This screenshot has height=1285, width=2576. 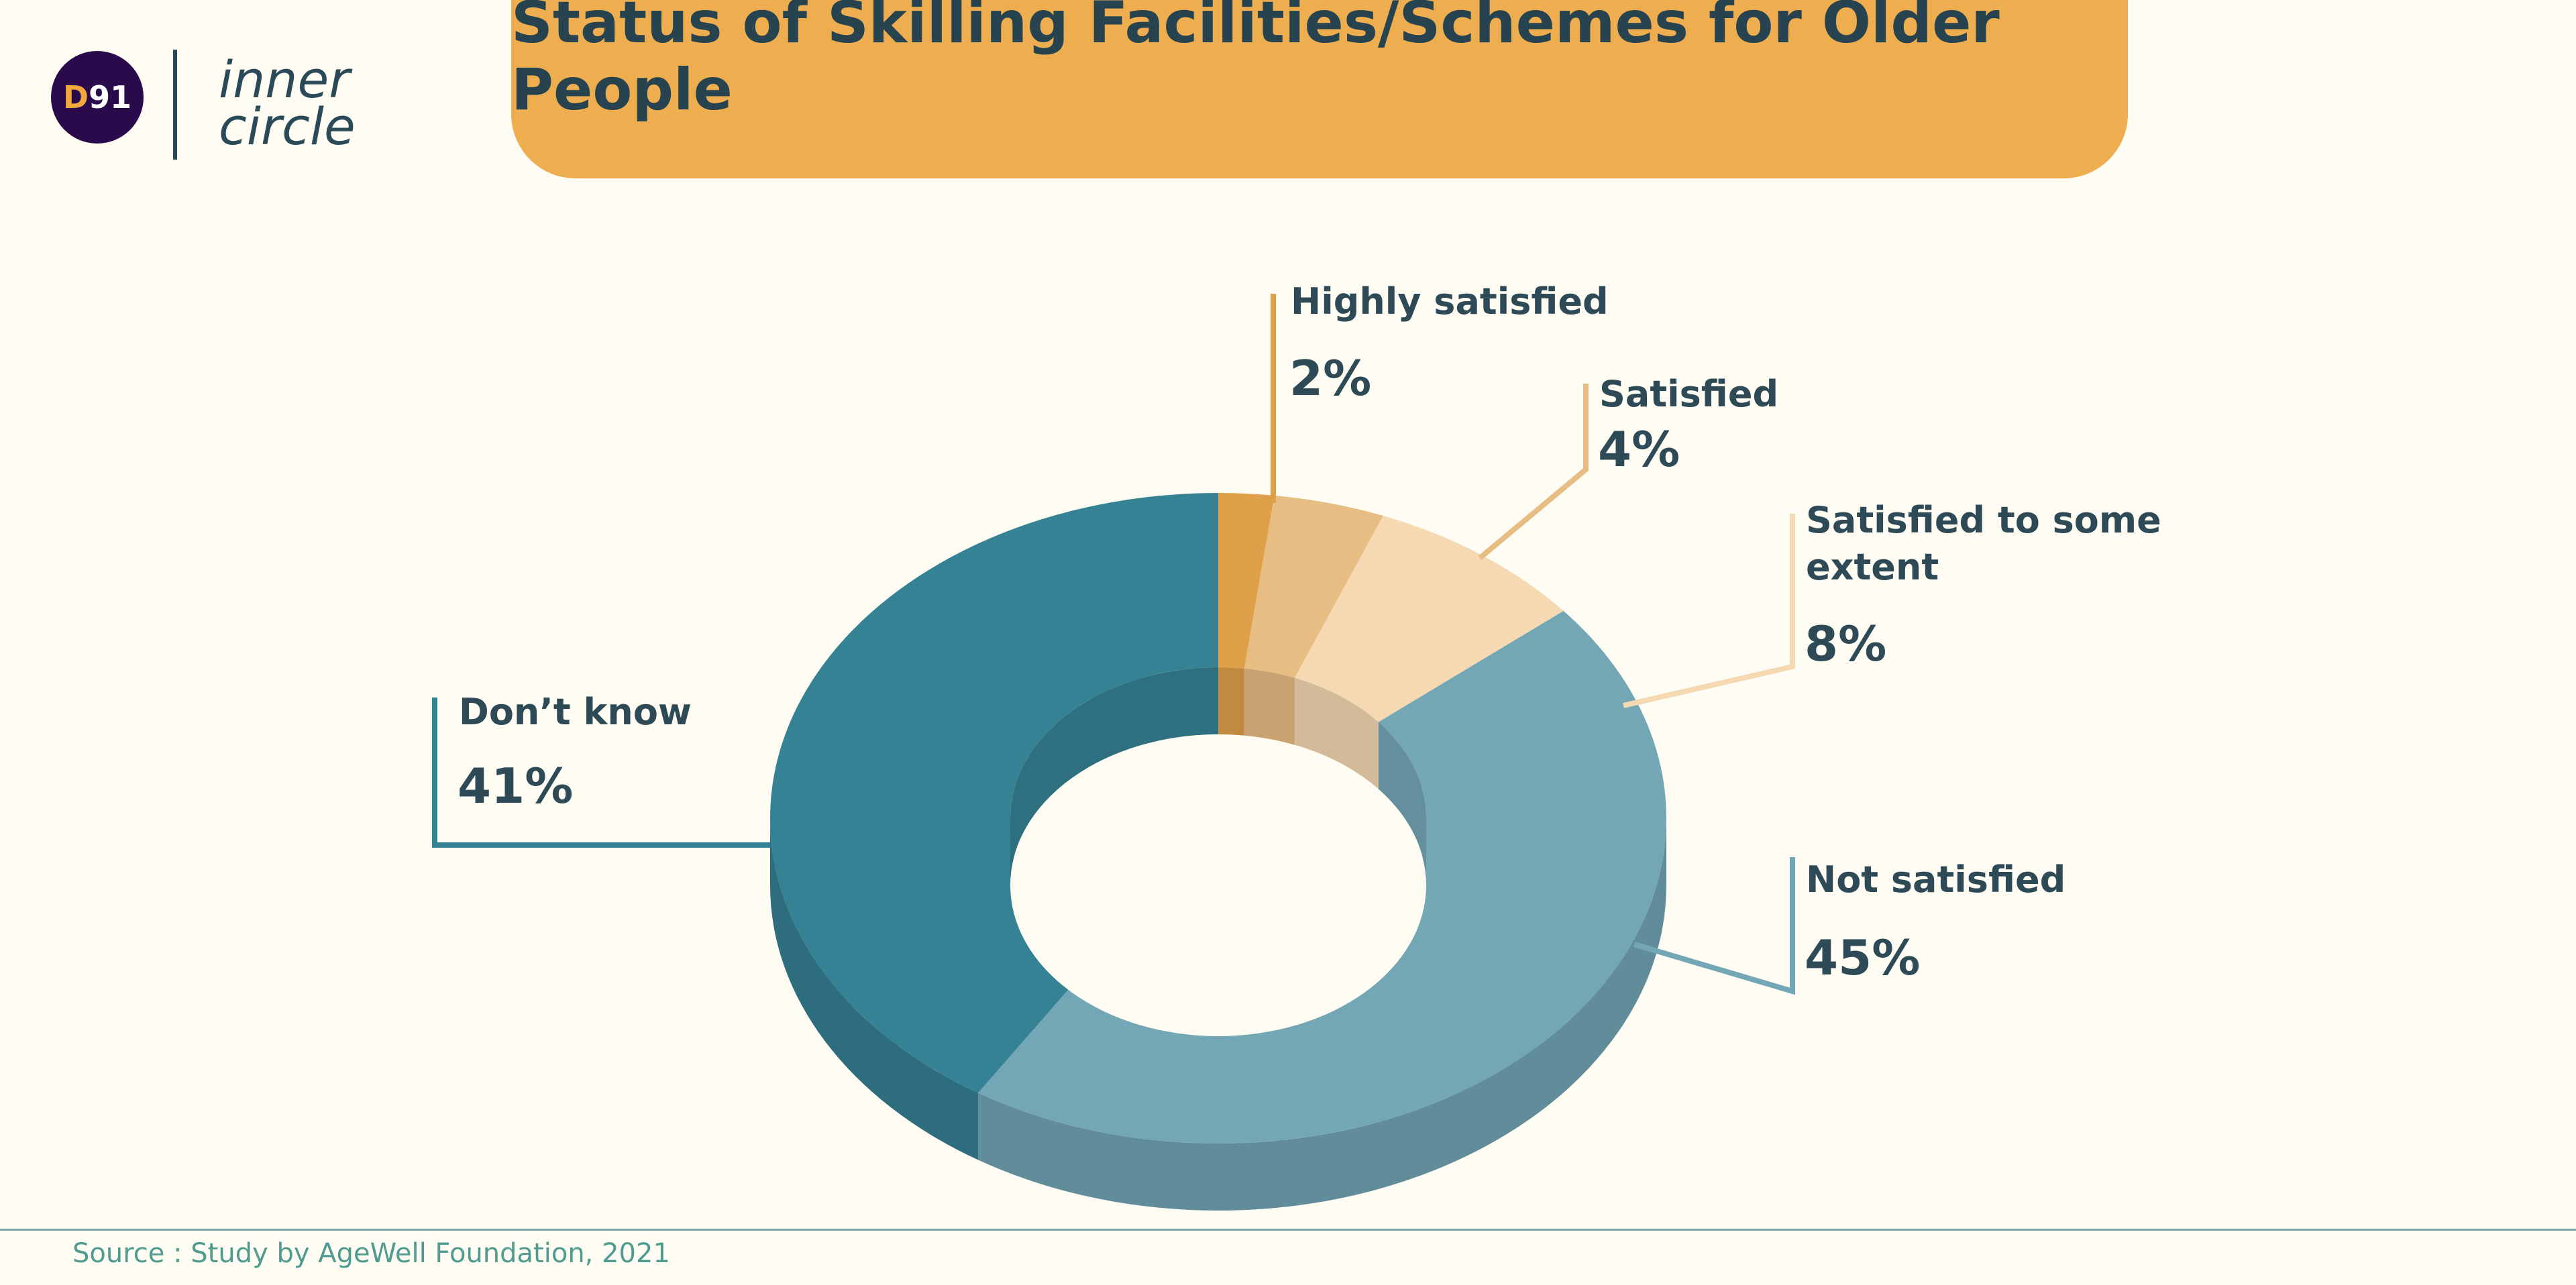 I want to click on source-divider, so click(x=1288, y=1230).